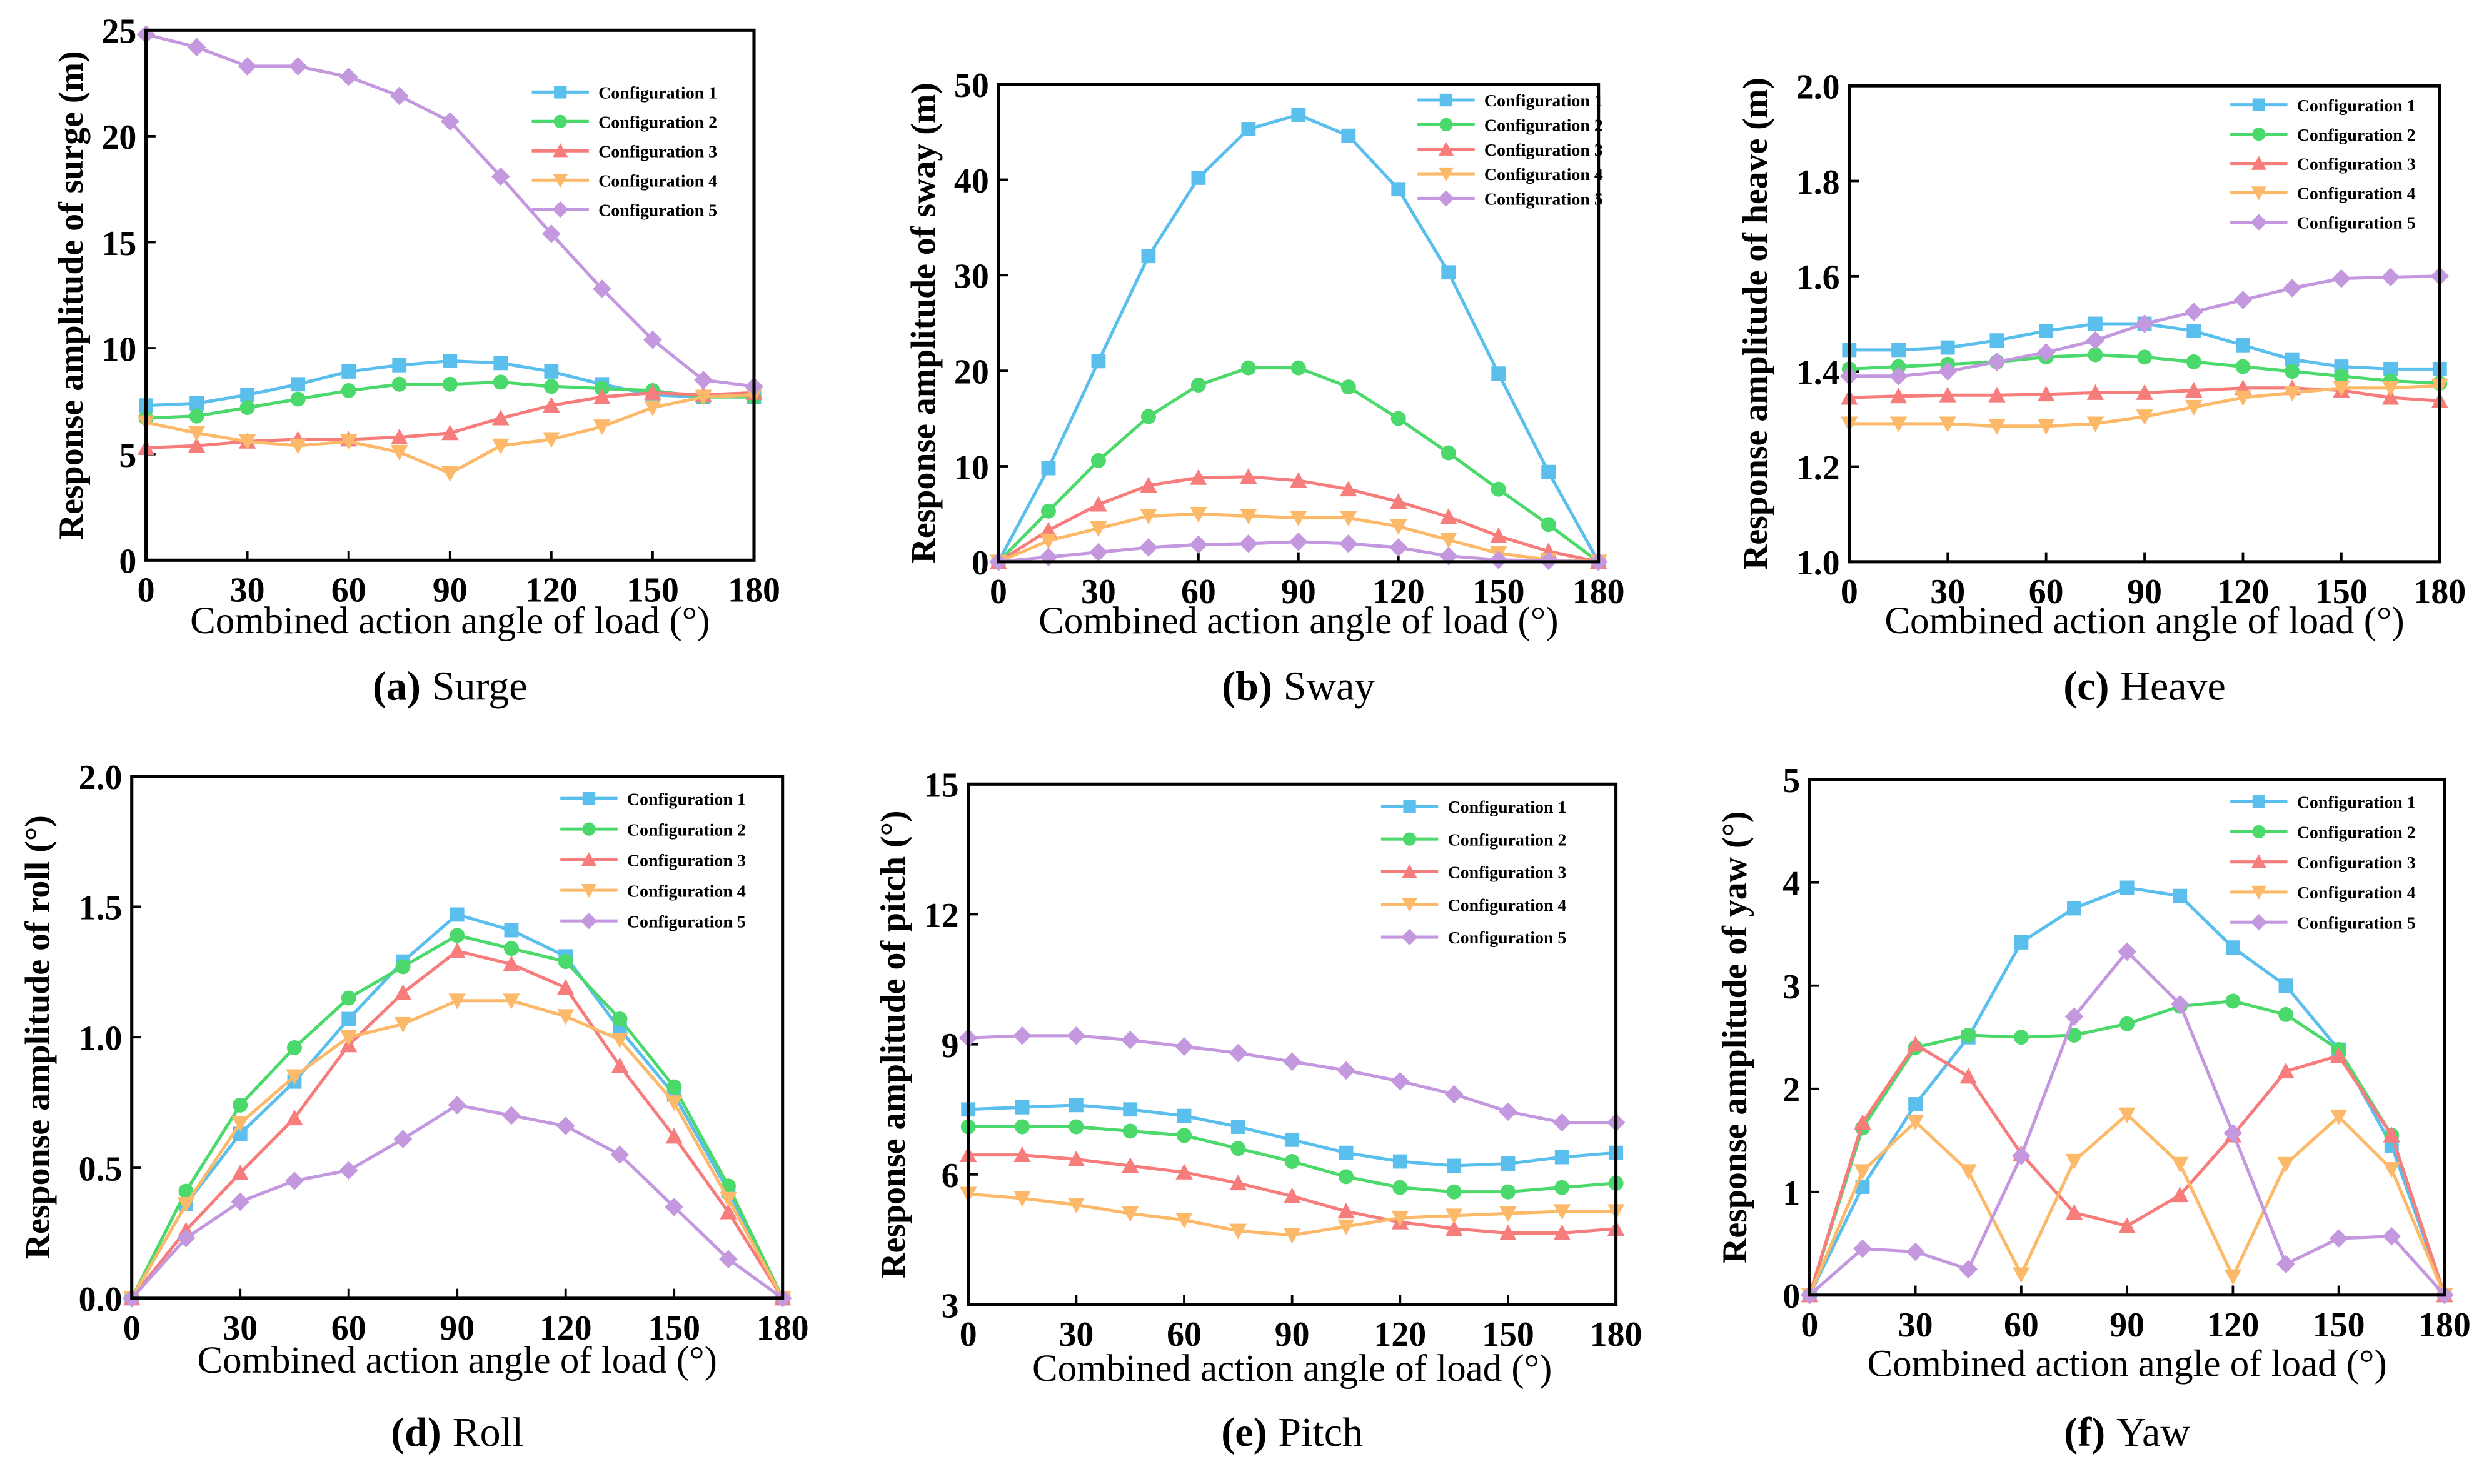 The image size is (2489, 1484). I want to click on x-tick-label: 0, so click(1850, 592).